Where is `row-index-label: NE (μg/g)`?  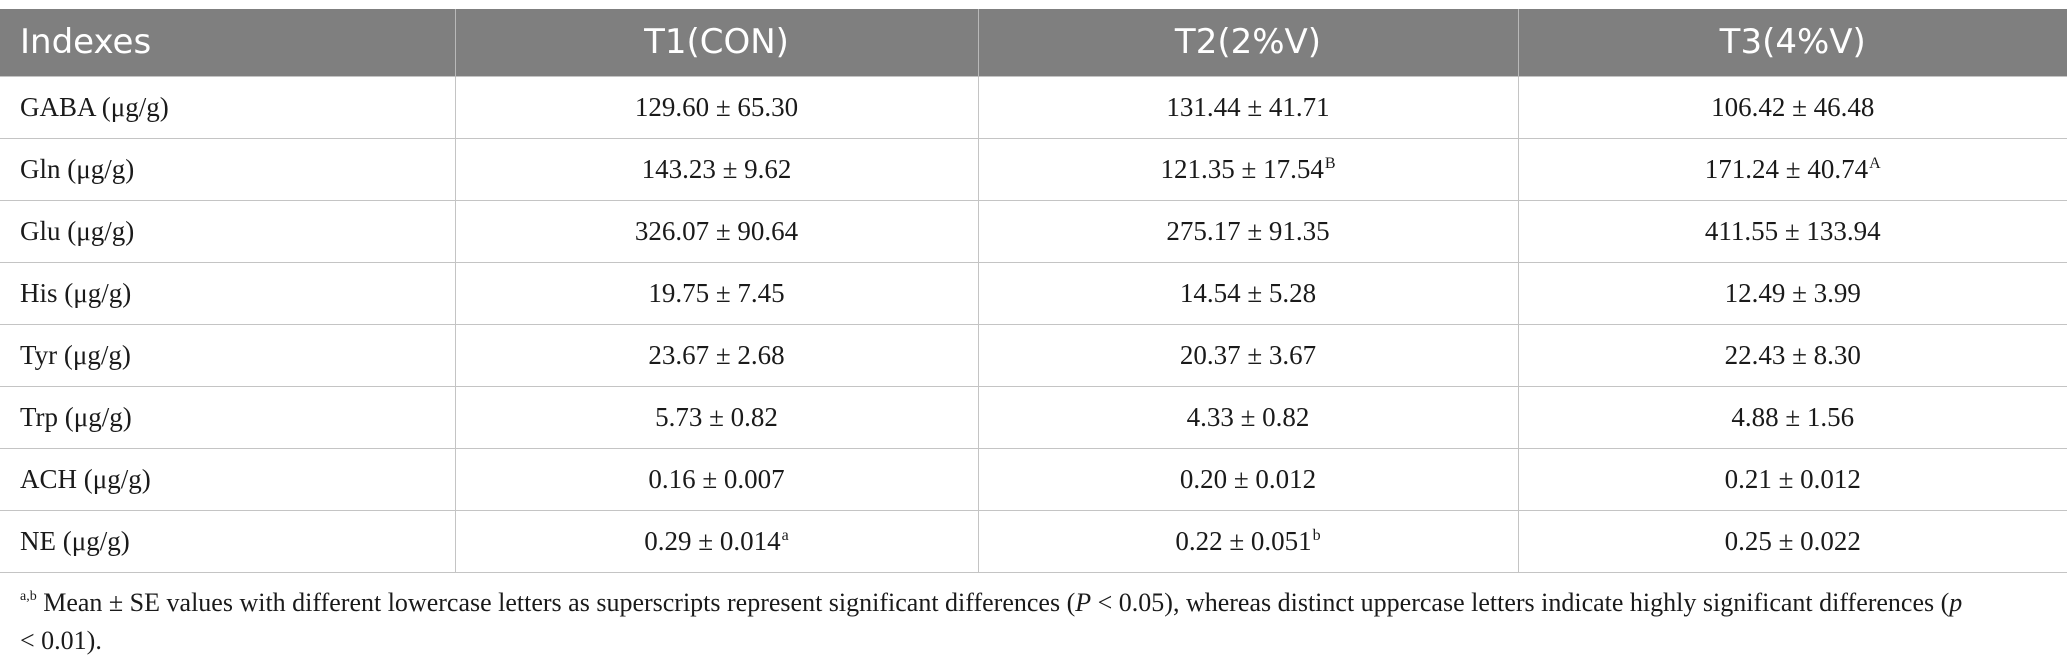
row-index-label: NE (μg/g) is located at coordinates (227, 541).